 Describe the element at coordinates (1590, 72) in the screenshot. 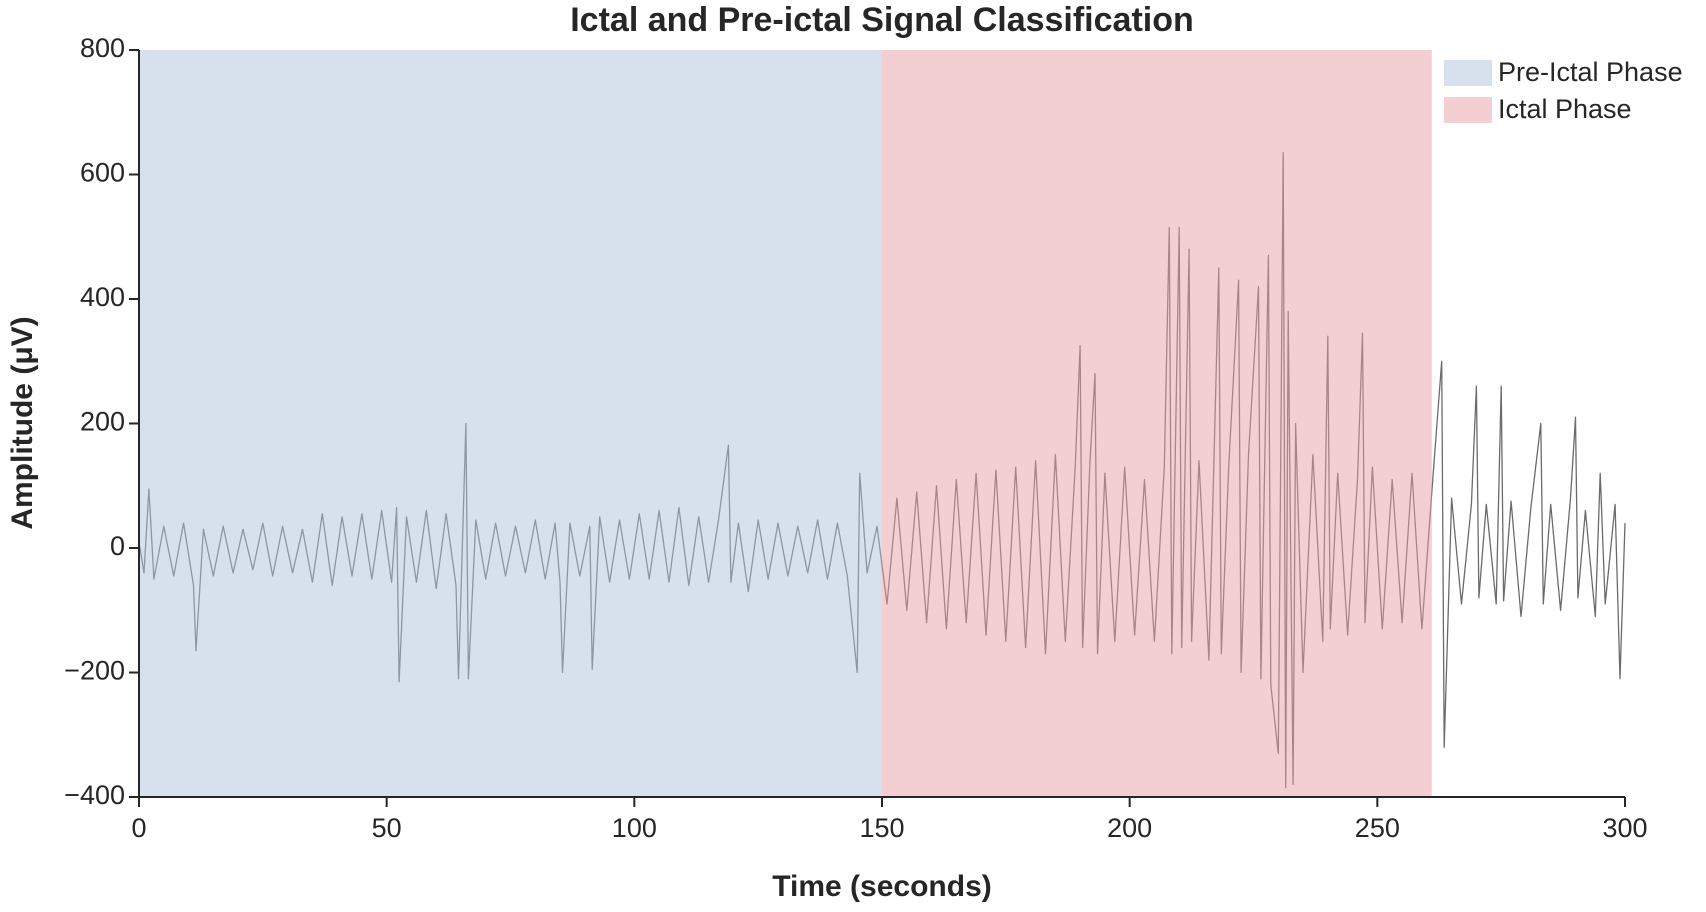

I see `legend-label: Pre-Ictal Phase` at that location.